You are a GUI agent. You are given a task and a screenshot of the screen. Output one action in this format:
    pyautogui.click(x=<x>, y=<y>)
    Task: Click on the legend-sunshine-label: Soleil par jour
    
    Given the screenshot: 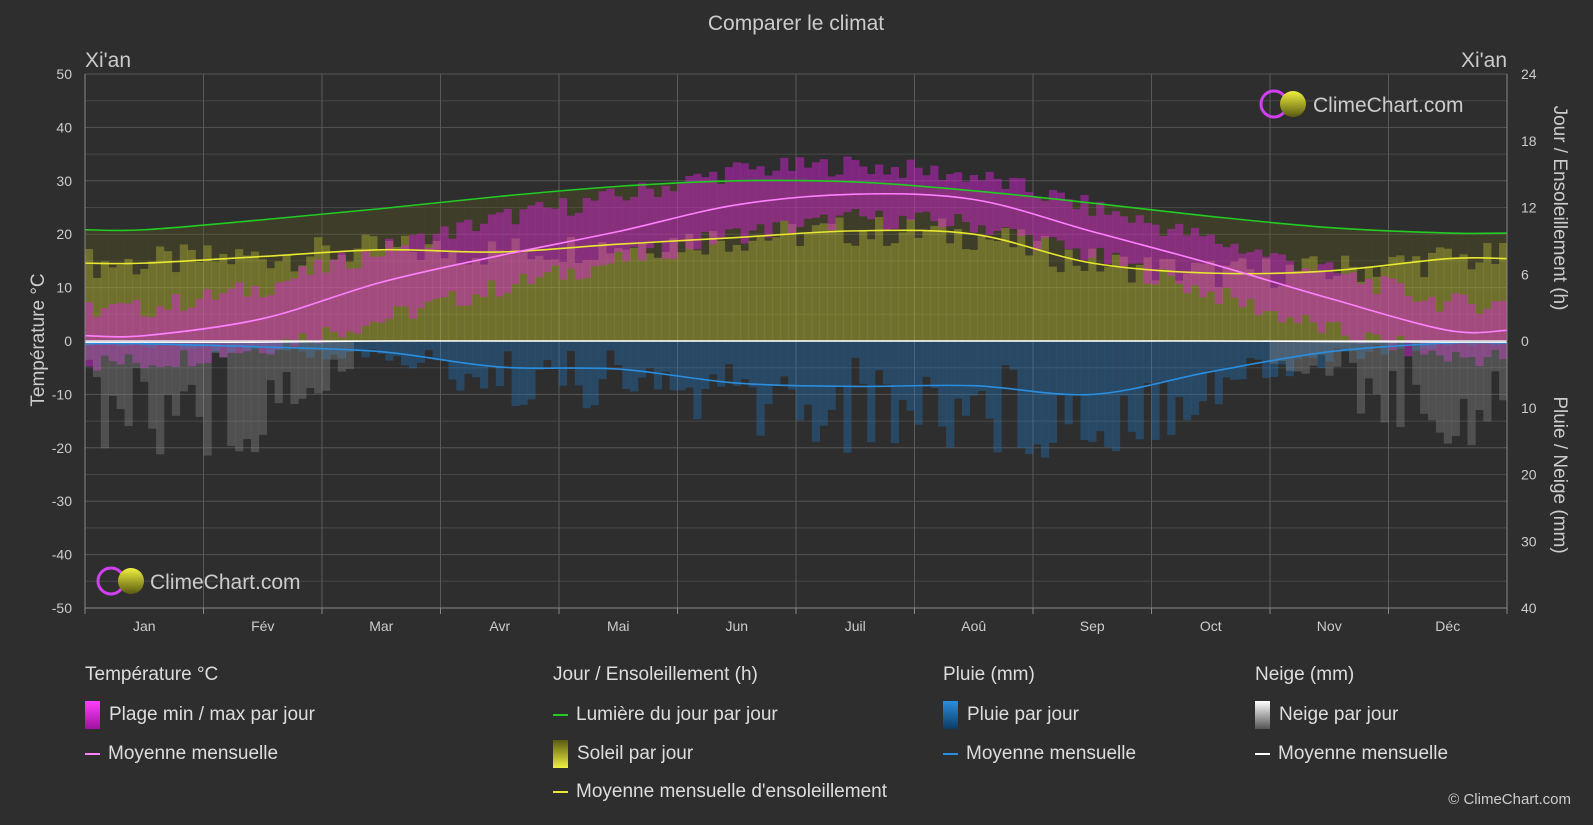 What is the action you would take?
    pyautogui.click(x=635, y=753)
    